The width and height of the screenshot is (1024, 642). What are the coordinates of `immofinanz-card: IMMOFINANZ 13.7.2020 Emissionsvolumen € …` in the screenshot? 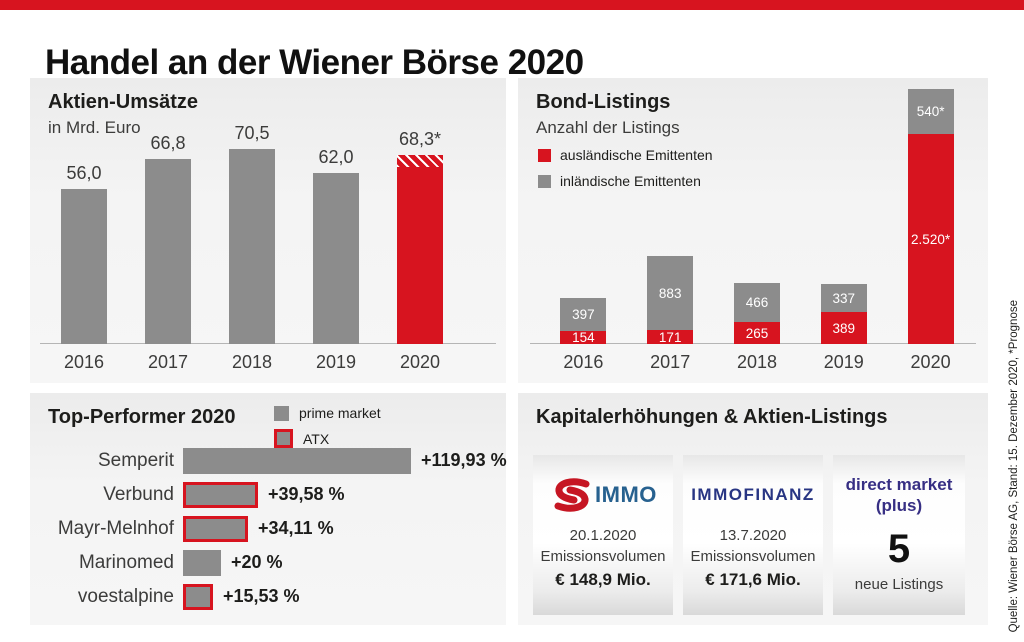 It's located at (753, 535).